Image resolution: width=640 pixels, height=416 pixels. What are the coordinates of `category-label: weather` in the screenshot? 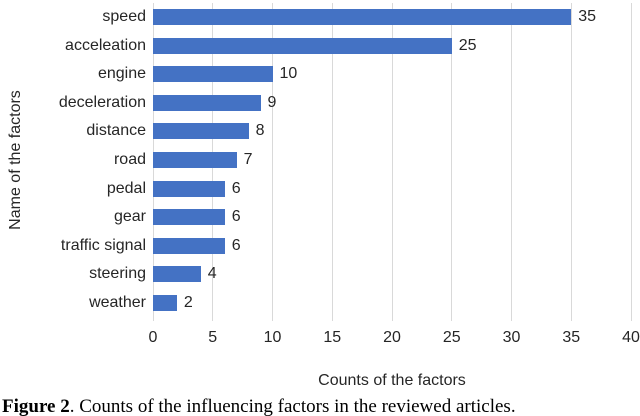 It's located at (117, 302).